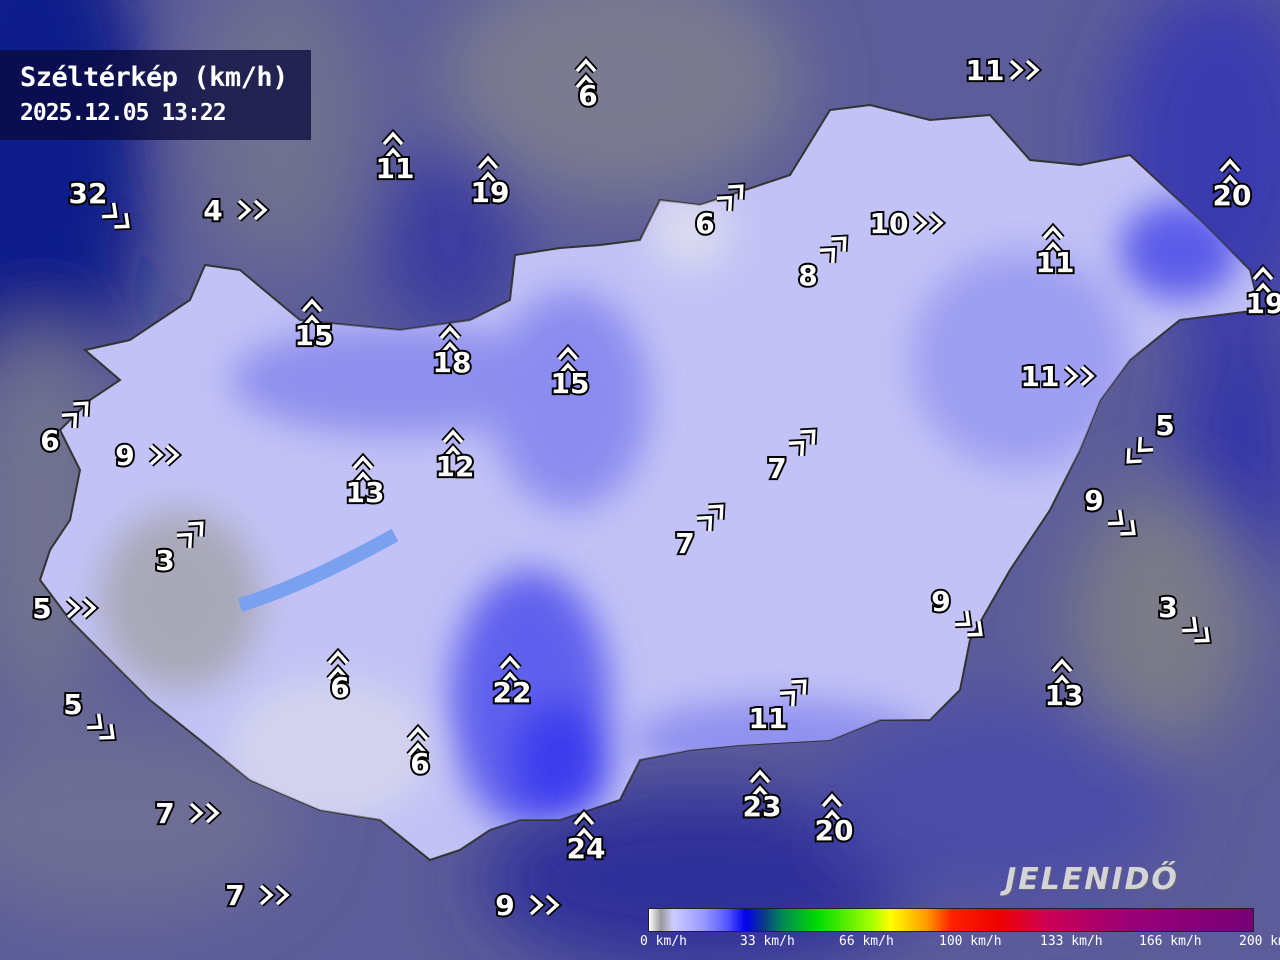 This screenshot has height=960, width=1280. Describe the element at coordinates (1167, 607) in the screenshot. I see `wind-speed-value: 3` at that location.